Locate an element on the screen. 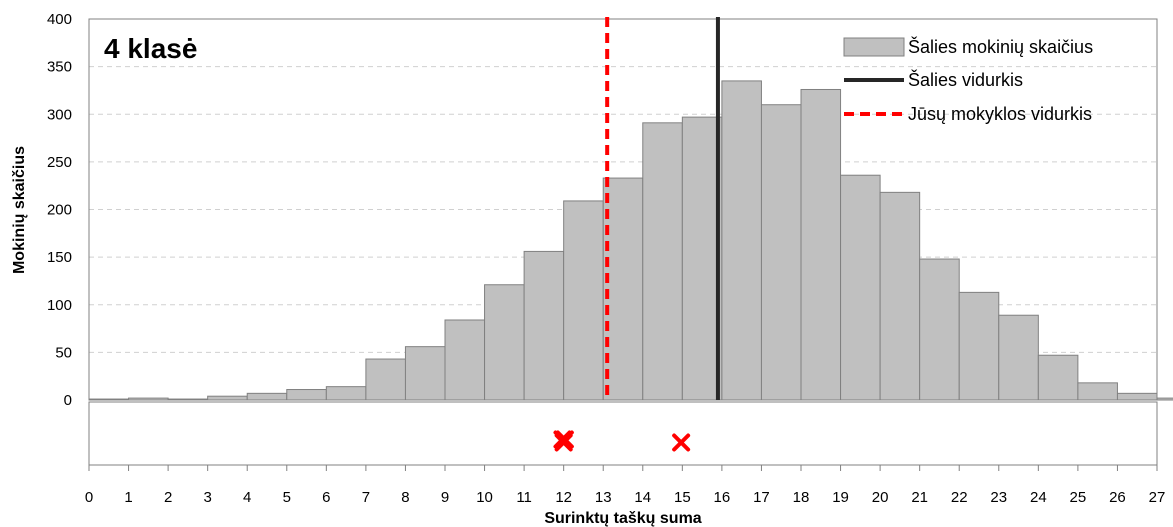  x-tick-label: 16 is located at coordinates (722, 497).